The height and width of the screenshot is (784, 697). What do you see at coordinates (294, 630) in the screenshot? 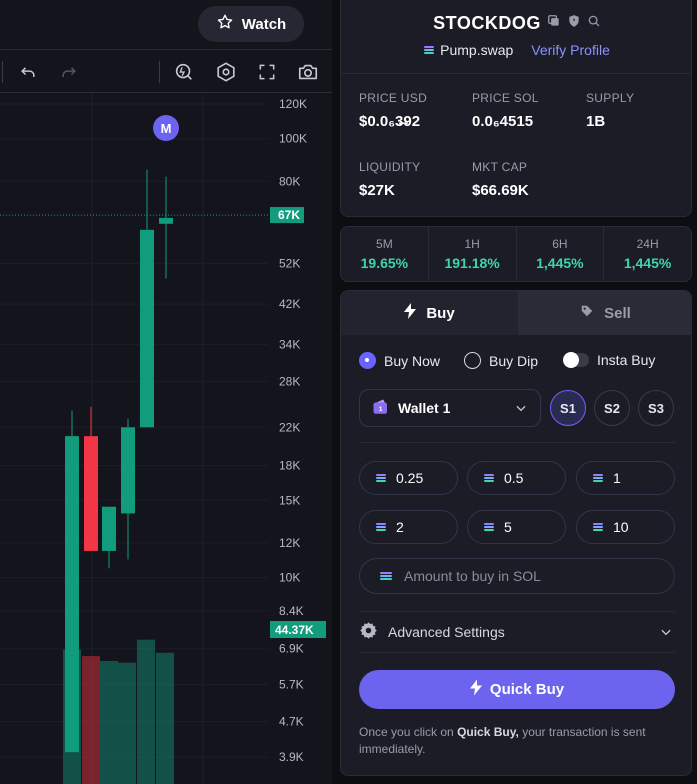
I see `volume-tag-label: 44.37K` at bounding box center [294, 630].